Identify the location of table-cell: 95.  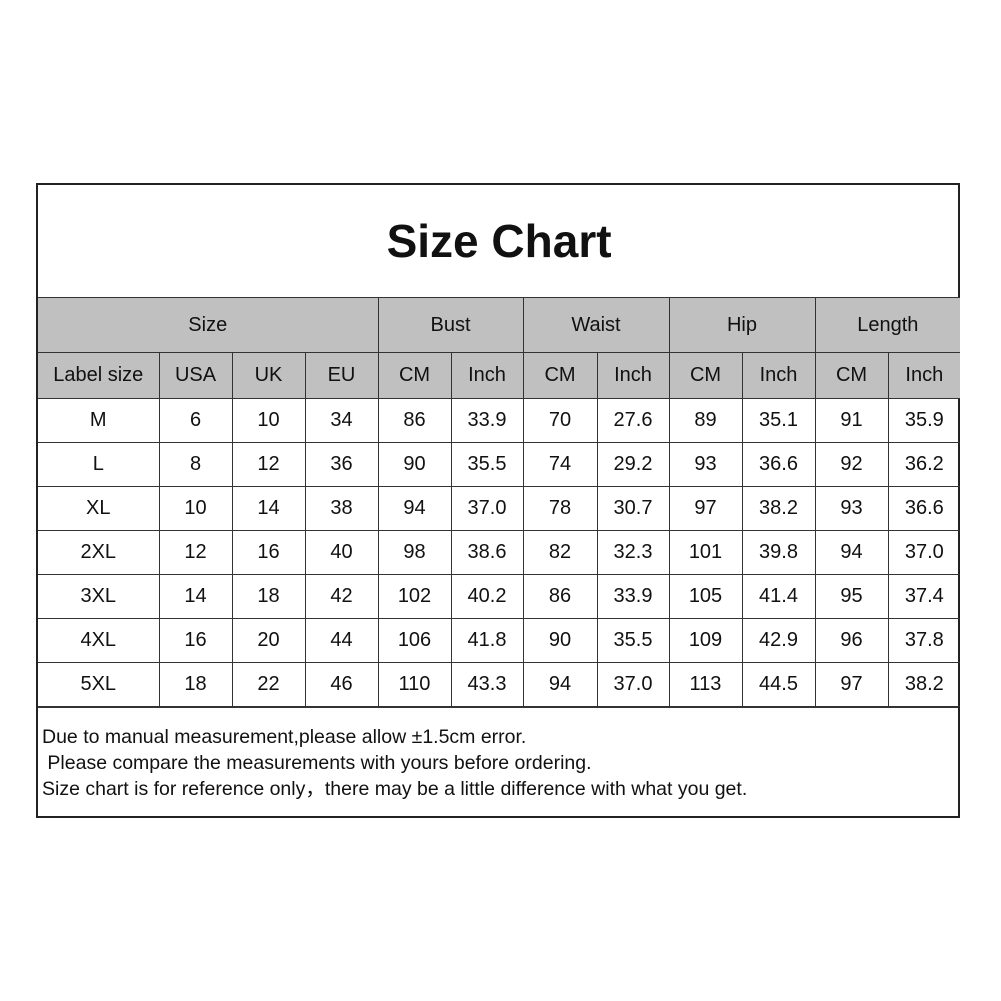
(851, 596).